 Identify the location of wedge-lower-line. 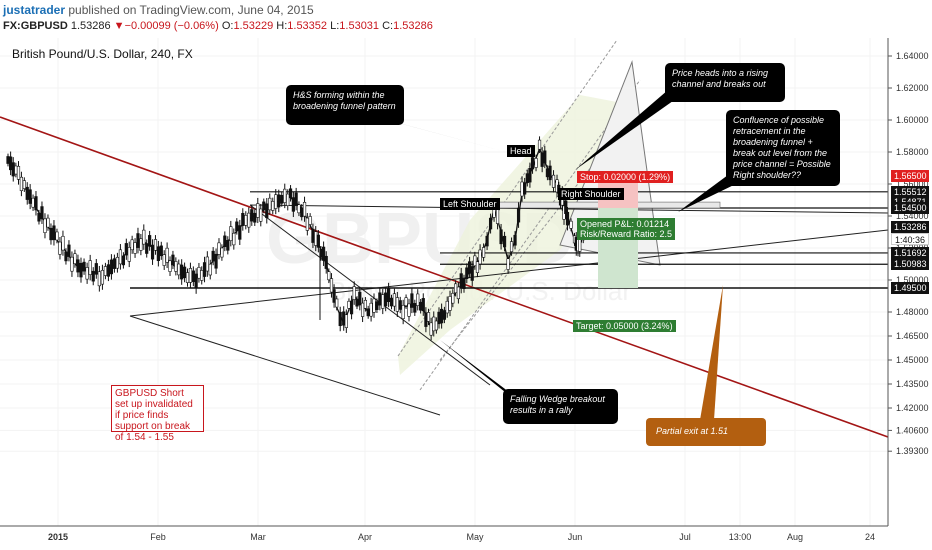
(285, 365).